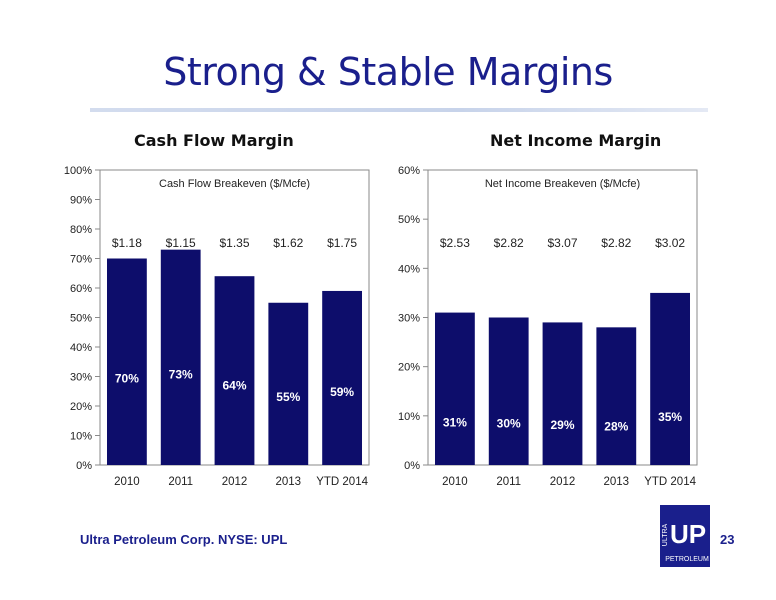 The image size is (776, 600). Describe the element at coordinates (234, 243) in the screenshot. I see `breakeven-label: $1.35` at that location.